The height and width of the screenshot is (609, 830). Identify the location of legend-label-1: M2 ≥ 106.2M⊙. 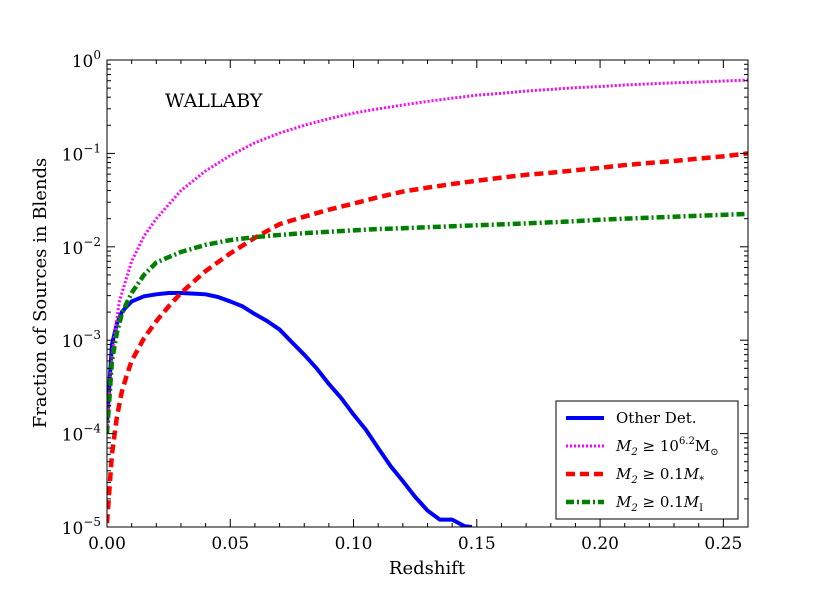
(667, 447).